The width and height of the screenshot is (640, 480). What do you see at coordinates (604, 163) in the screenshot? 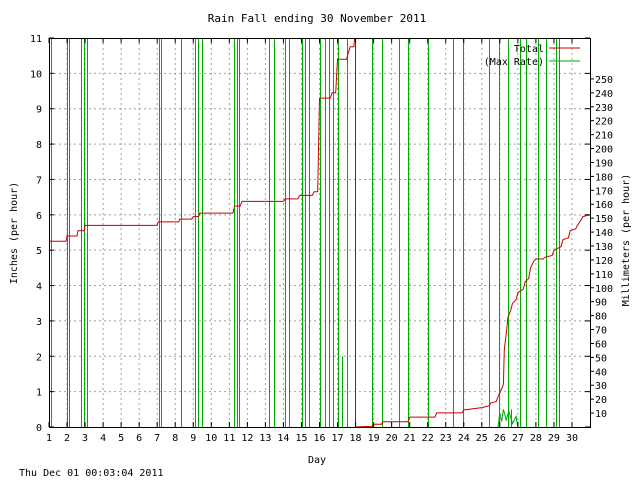
I see `y2-tick-label: 190` at bounding box center [604, 163].